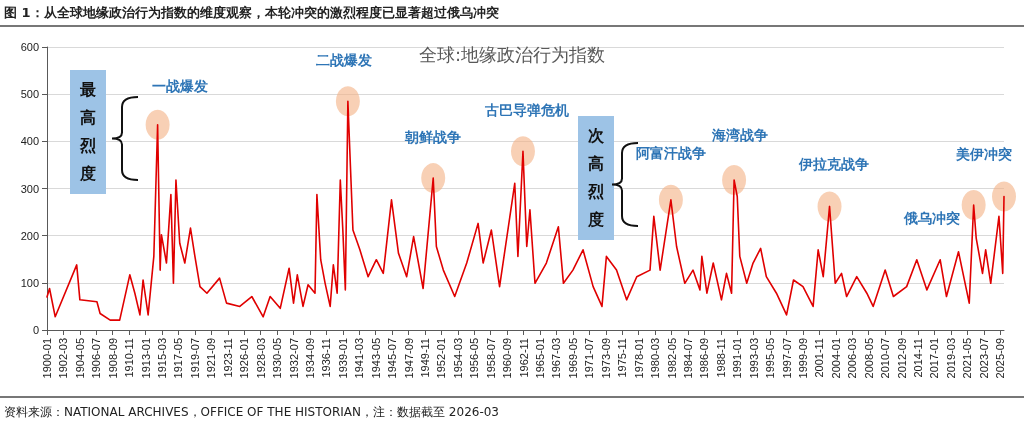 The height and width of the screenshot is (429, 1024). I want to click on y-tick-label: 300, so click(29, 188).